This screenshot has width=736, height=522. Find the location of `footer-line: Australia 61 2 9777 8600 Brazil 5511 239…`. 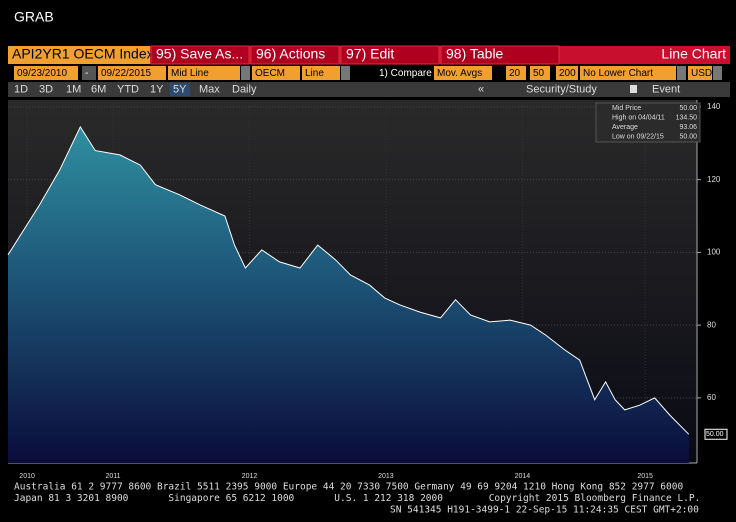

footer-line: Australia 61 2 9777 8600 Brazil 5511 239… is located at coordinates (348, 487).